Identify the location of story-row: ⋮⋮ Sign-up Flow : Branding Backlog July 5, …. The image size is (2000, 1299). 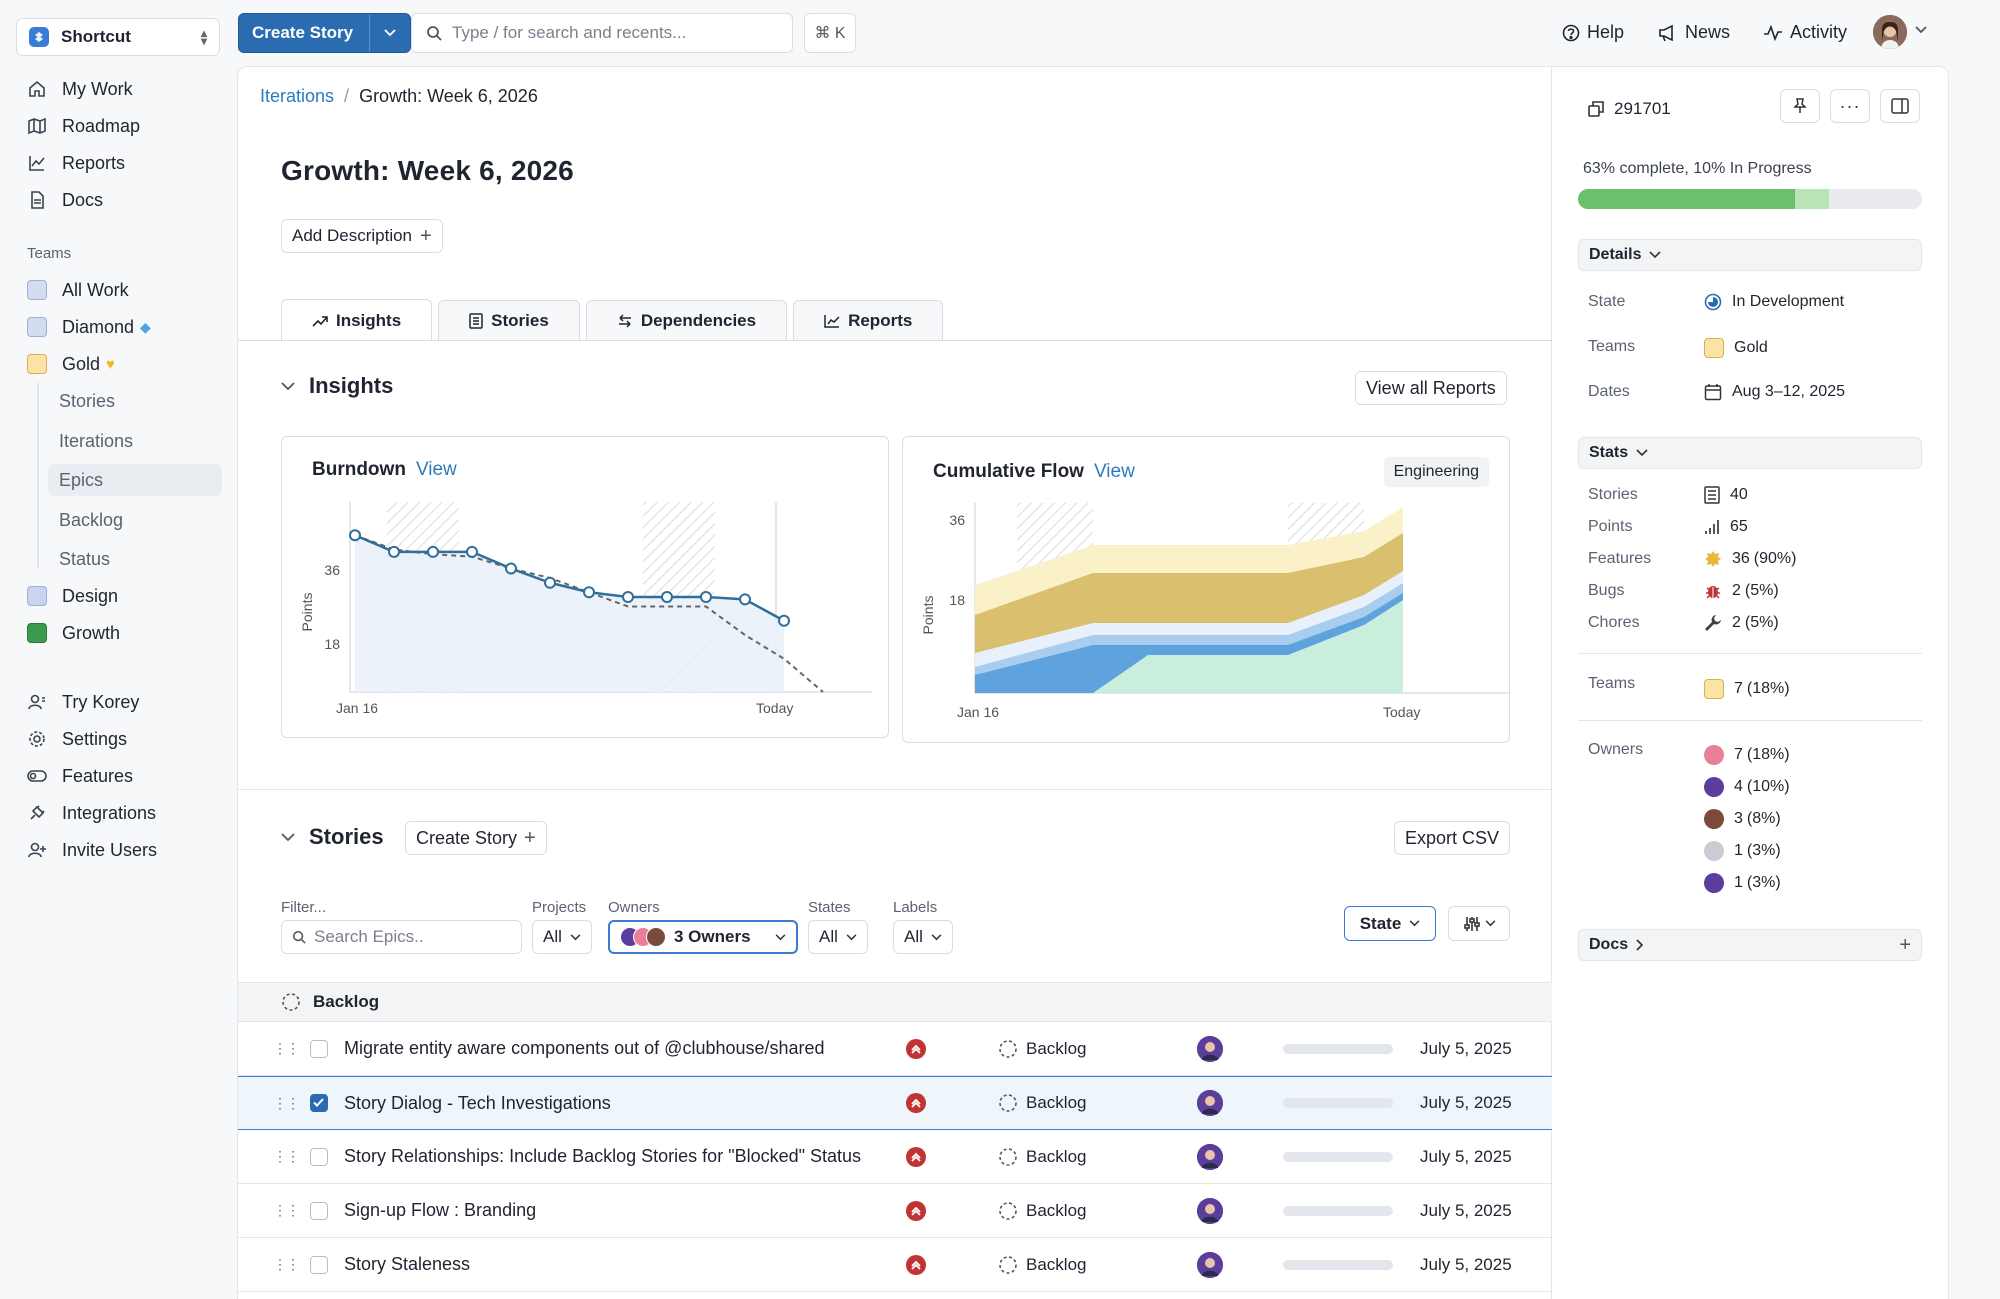
(895, 1211).